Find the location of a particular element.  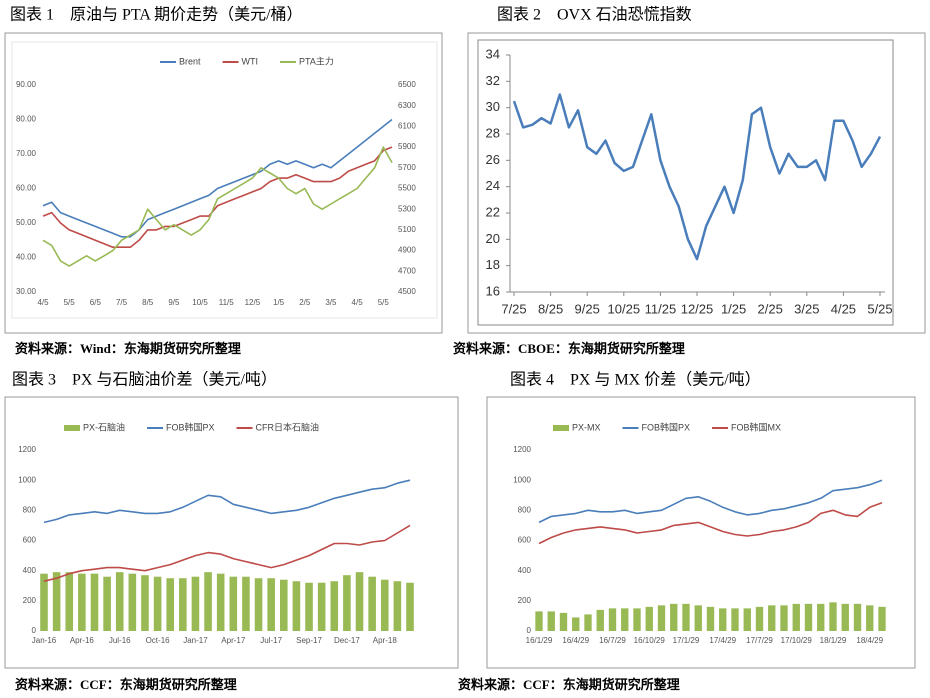

x-tick-label: 8/5 is located at coordinates (148, 302).